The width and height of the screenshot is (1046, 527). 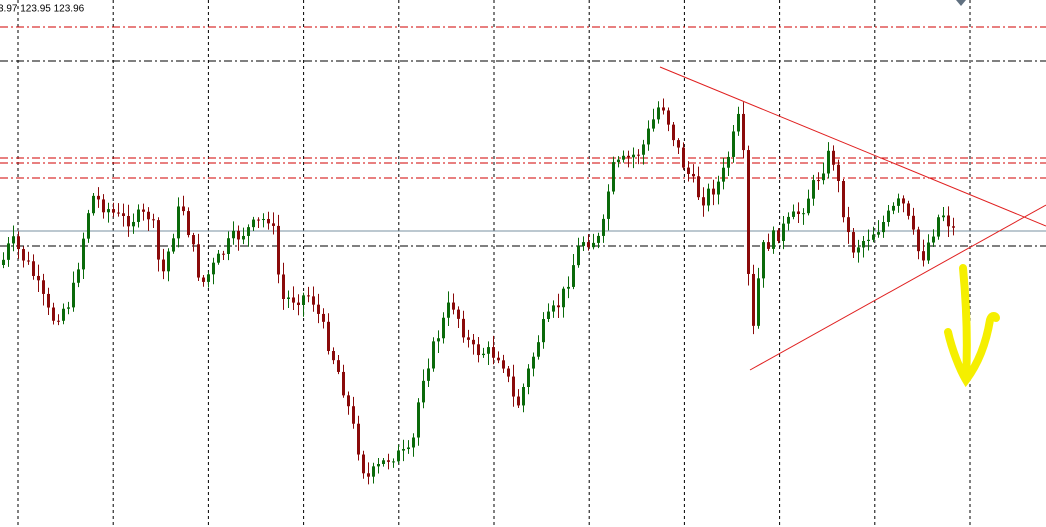 What do you see at coordinates (972, 326) in the screenshot?
I see `arrow-annotation` at bounding box center [972, 326].